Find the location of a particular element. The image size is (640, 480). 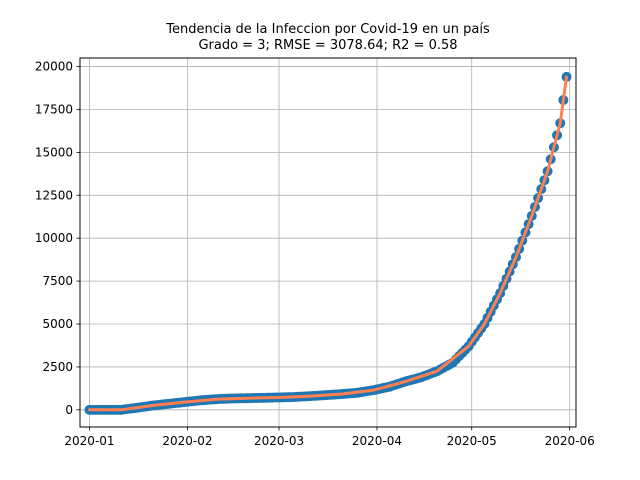

x-tick-label: 2020-06 is located at coordinates (570, 441).